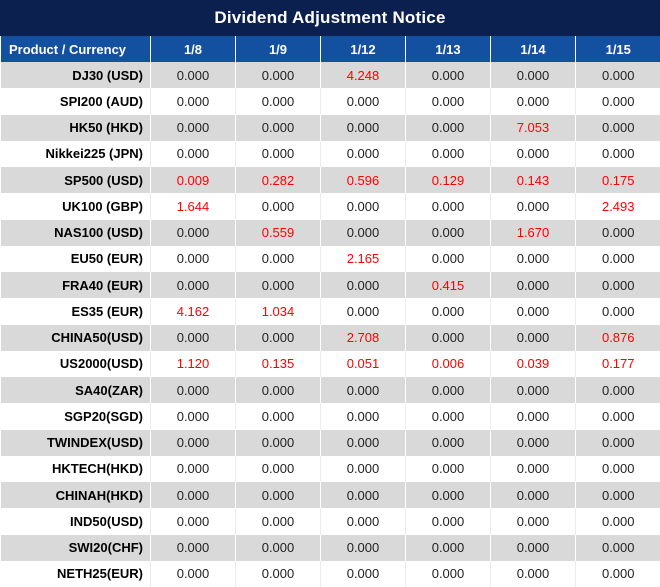  Describe the element at coordinates (75, 495) in the screenshot. I see `product-cell: CHINAH(HKD)` at that location.